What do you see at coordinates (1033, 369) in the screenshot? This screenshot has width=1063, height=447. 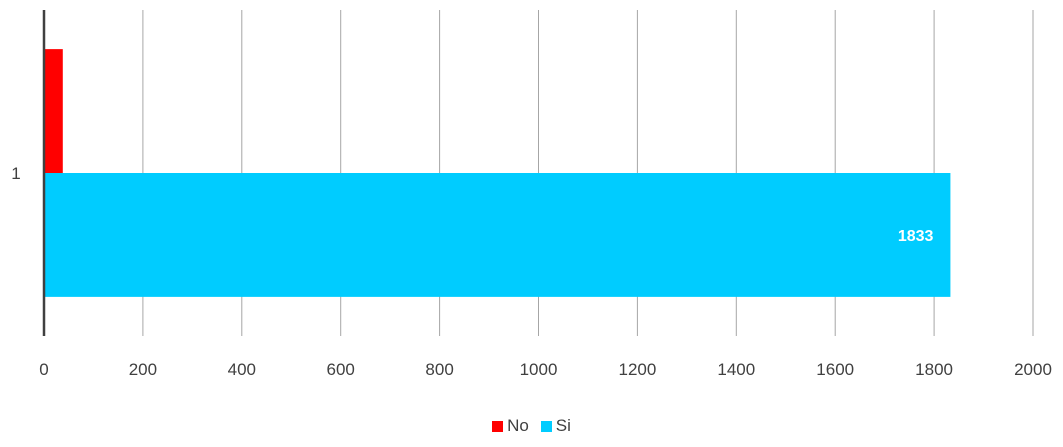 I see `x-tick-label-2000: 2000` at bounding box center [1033, 369].